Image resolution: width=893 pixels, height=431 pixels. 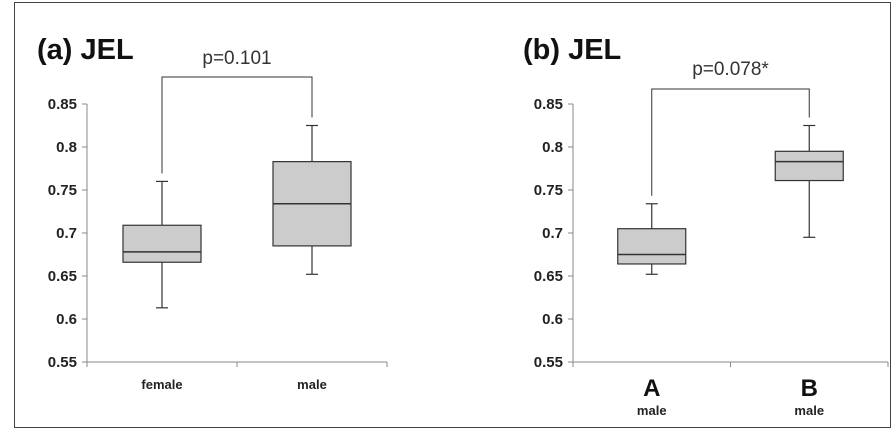 I want to click on p-value-label: p=0.101, so click(x=236, y=58).